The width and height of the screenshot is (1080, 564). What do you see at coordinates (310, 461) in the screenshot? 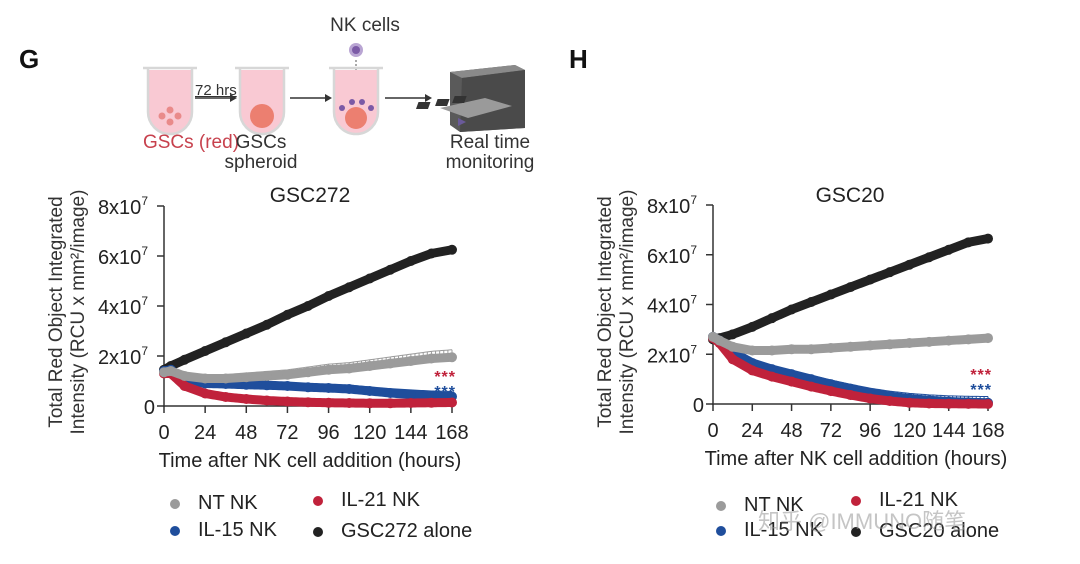
I see `x-axis-label-g: Time after NK cell addition (hours)` at bounding box center [310, 461].